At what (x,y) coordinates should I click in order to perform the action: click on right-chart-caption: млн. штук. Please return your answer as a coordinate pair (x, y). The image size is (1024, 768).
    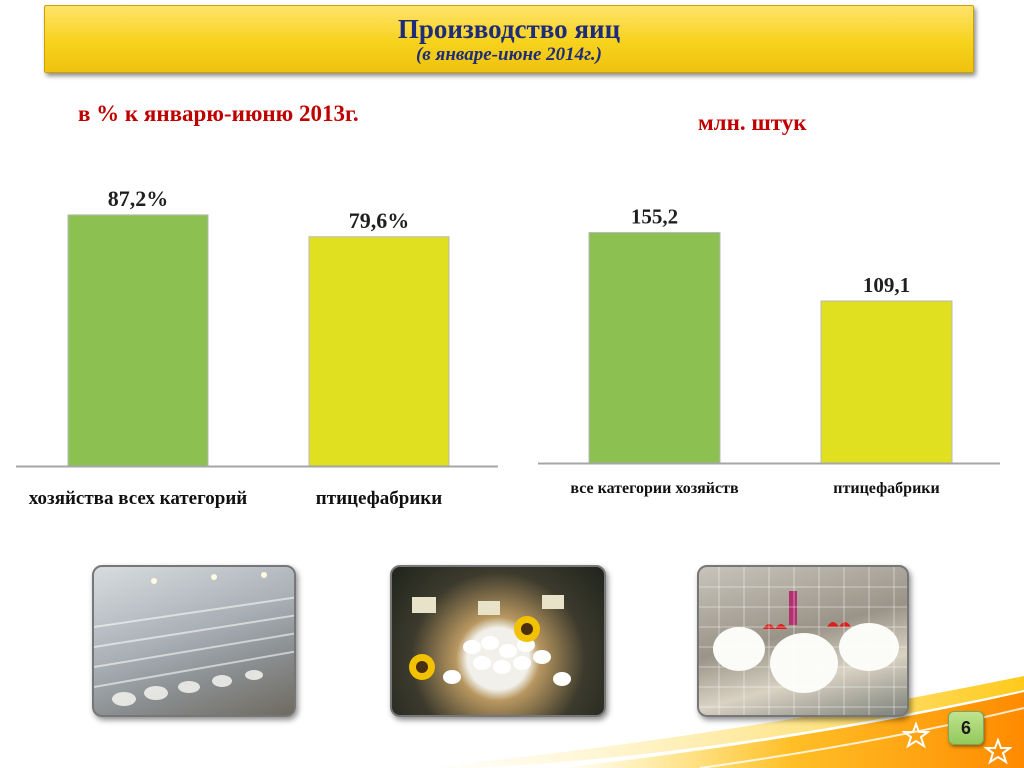
    Looking at the image, I should click on (752, 122).